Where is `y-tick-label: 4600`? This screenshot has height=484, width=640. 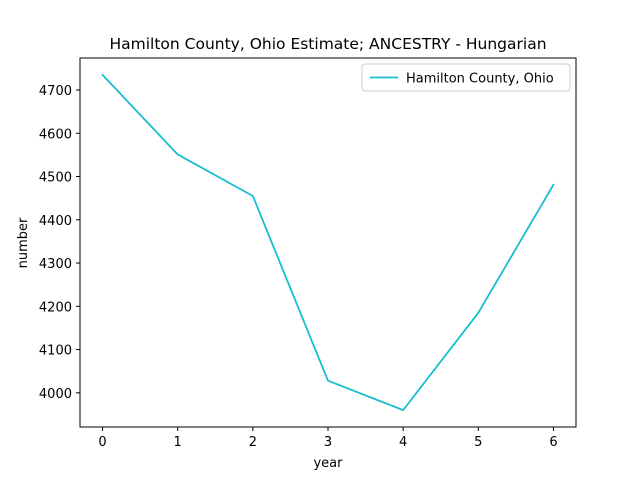
y-tick-label: 4600 is located at coordinates (55, 134).